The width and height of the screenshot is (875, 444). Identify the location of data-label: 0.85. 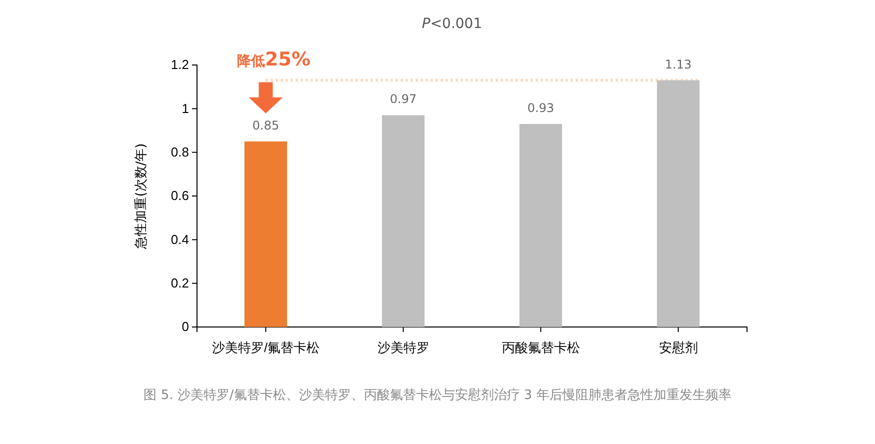
(266, 125).